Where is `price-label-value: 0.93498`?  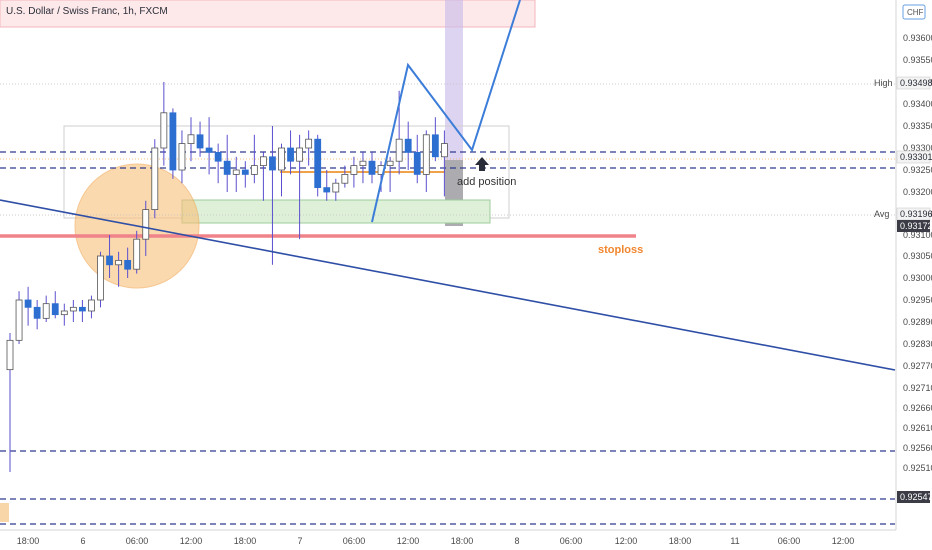 price-label-value: 0.93498 is located at coordinates (916, 83).